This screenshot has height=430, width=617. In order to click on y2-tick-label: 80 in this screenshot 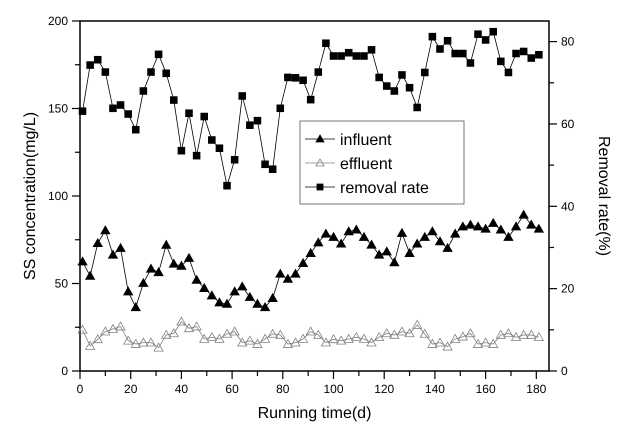, I will do `click(568, 41)`.